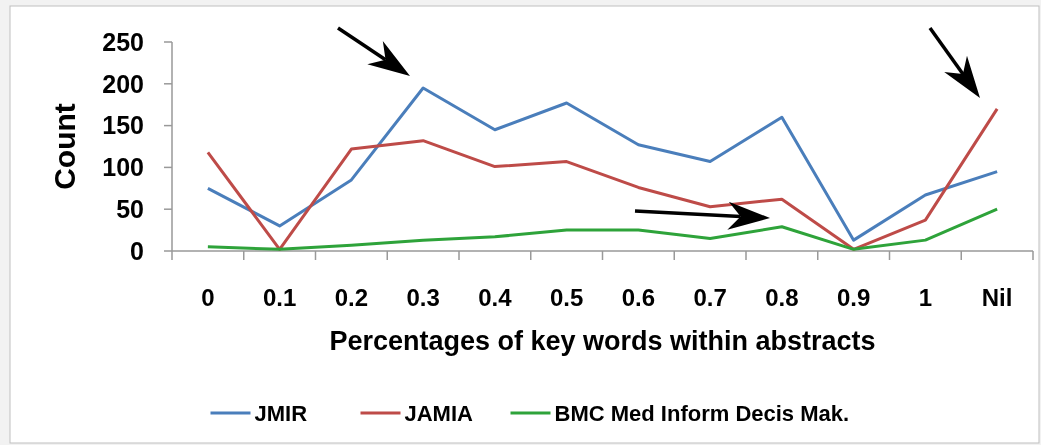 This screenshot has height=445, width=1041. What do you see at coordinates (123, 83) in the screenshot?
I see `y-tick-label: 200` at bounding box center [123, 83].